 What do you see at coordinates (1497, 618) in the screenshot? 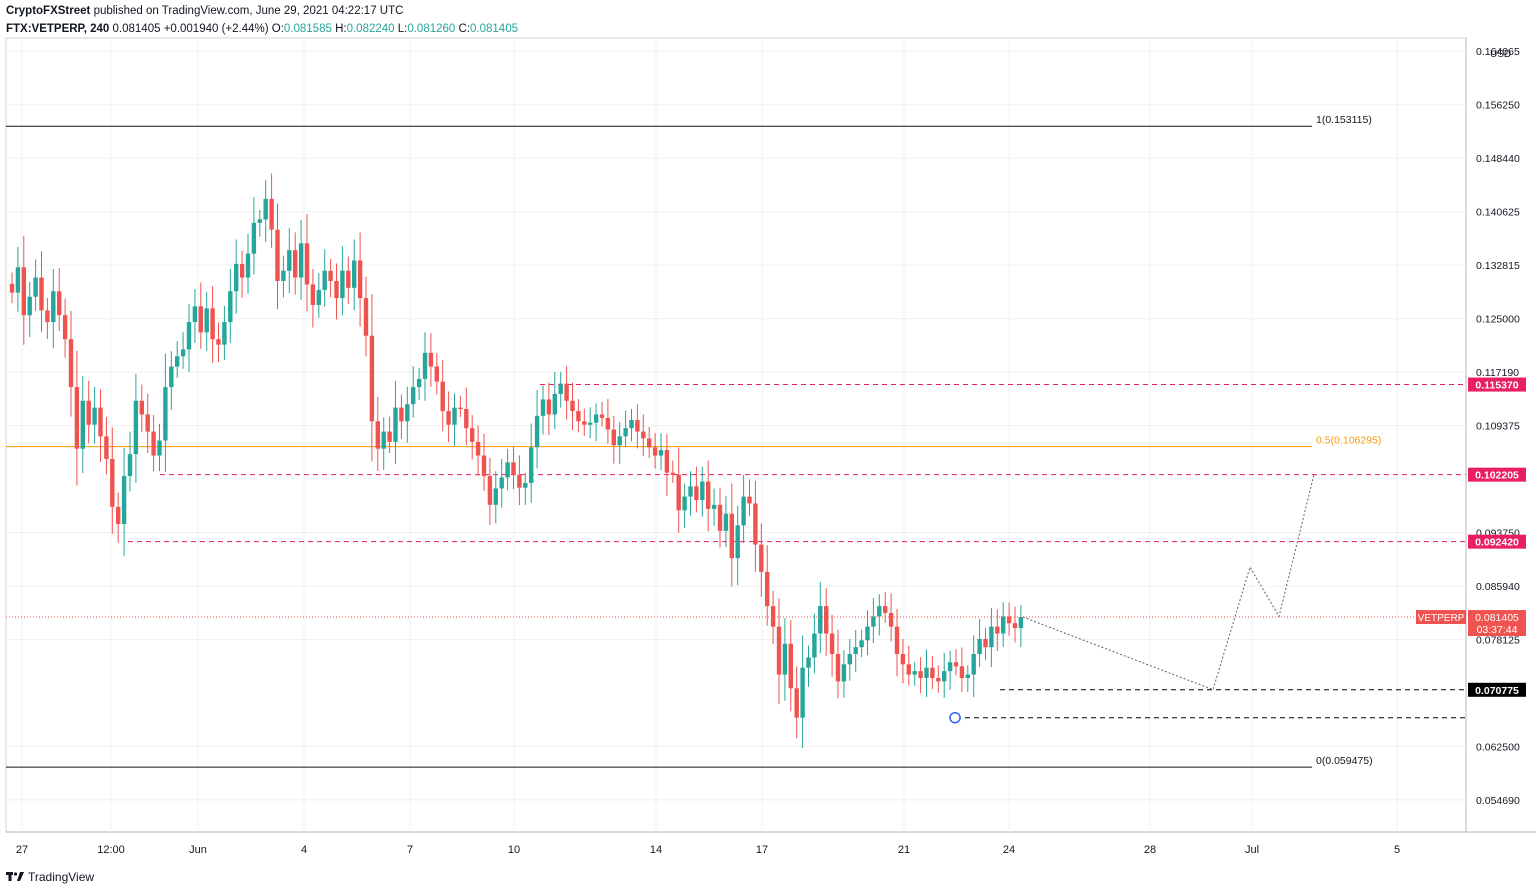
I see `current-price-value: 0.081405` at bounding box center [1497, 618].